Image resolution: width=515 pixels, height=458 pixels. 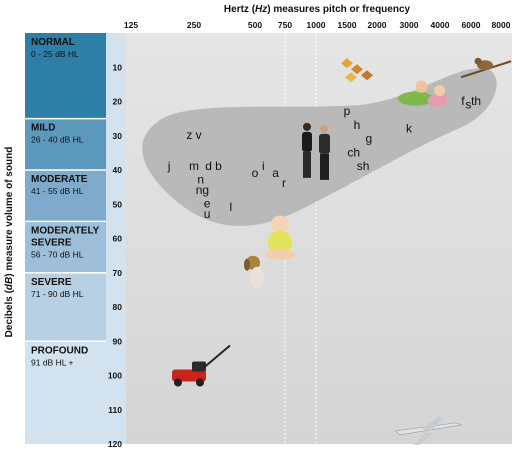 What do you see at coordinates (317, 9) in the screenshot?
I see `chart-title: Hertz (Hz) measures pitch or frequency` at bounding box center [317, 9].